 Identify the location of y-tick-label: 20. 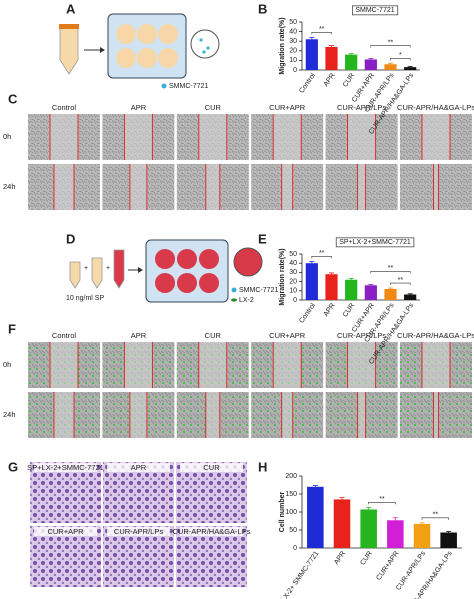
(293, 281).